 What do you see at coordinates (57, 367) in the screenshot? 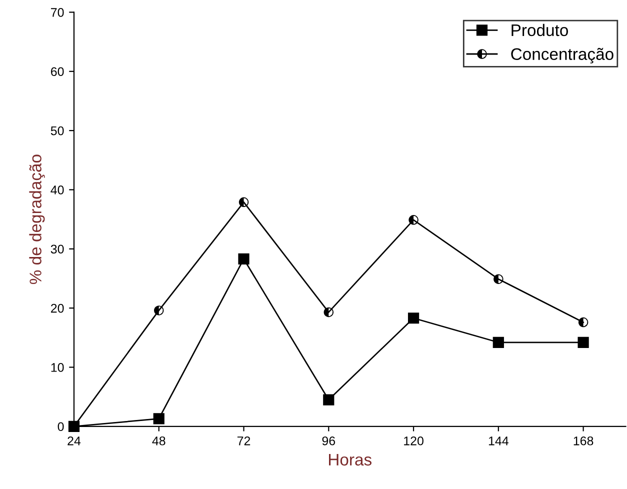
I see `y-tick-label: 10` at bounding box center [57, 367].